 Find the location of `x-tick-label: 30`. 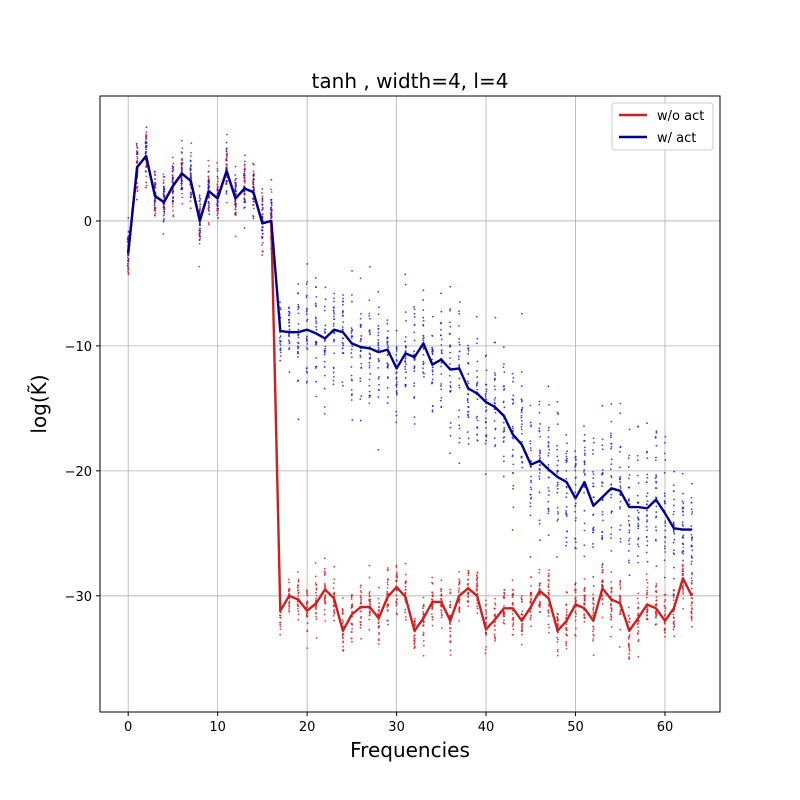

x-tick-label: 30 is located at coordinates (396, 727).